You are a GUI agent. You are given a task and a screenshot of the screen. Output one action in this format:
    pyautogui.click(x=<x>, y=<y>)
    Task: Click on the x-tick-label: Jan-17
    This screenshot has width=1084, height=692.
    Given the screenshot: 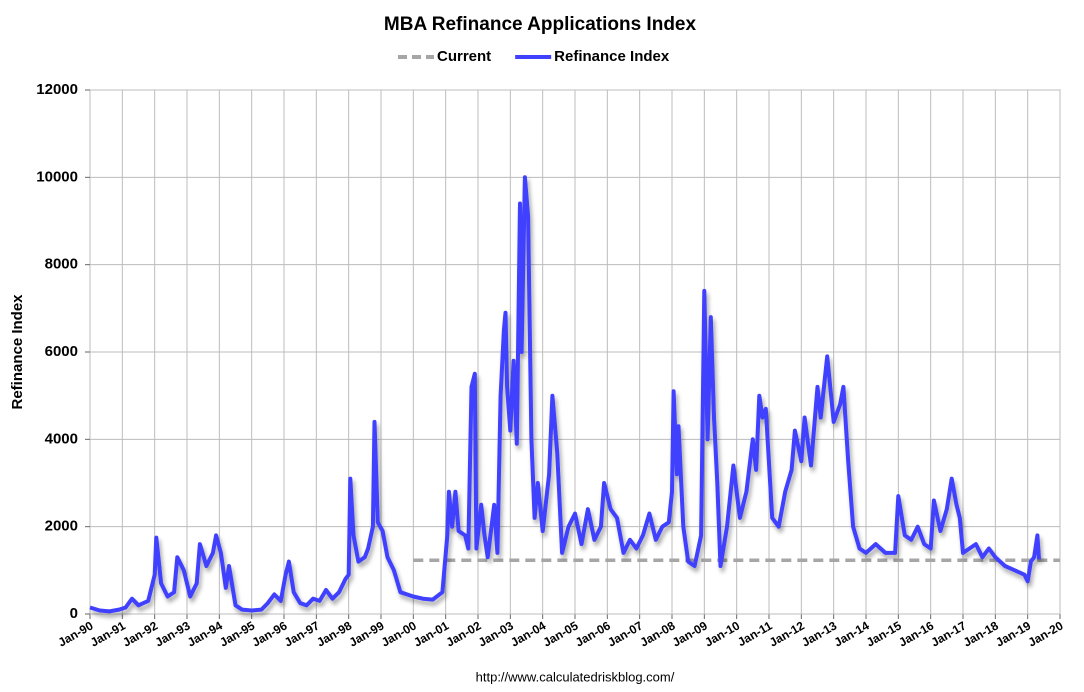 What is the action you would take?
    pyautogui.click(x=949, y=633)
    